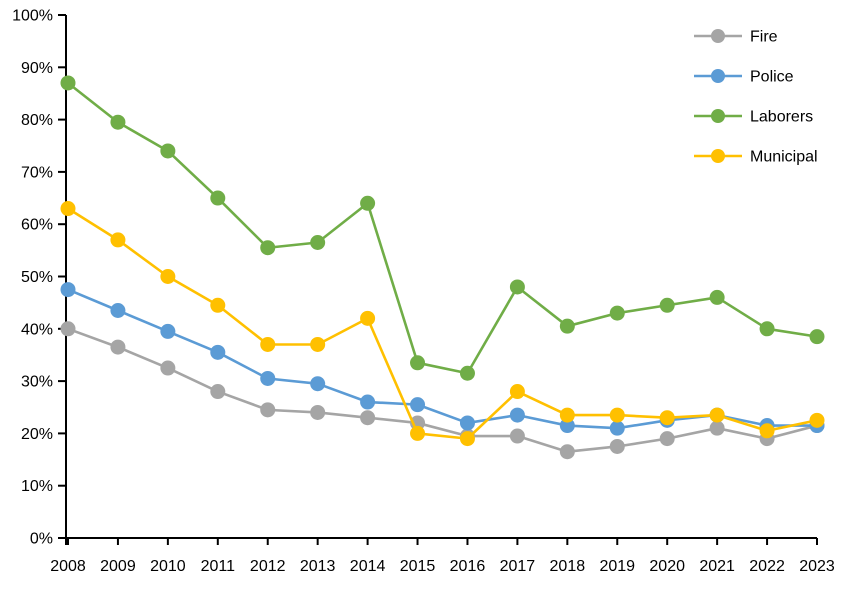 The image size is (852, 593). Describe the element at coordinates (518, 566) in the screenshot. I see `x-tick-label: 2017` at that location.